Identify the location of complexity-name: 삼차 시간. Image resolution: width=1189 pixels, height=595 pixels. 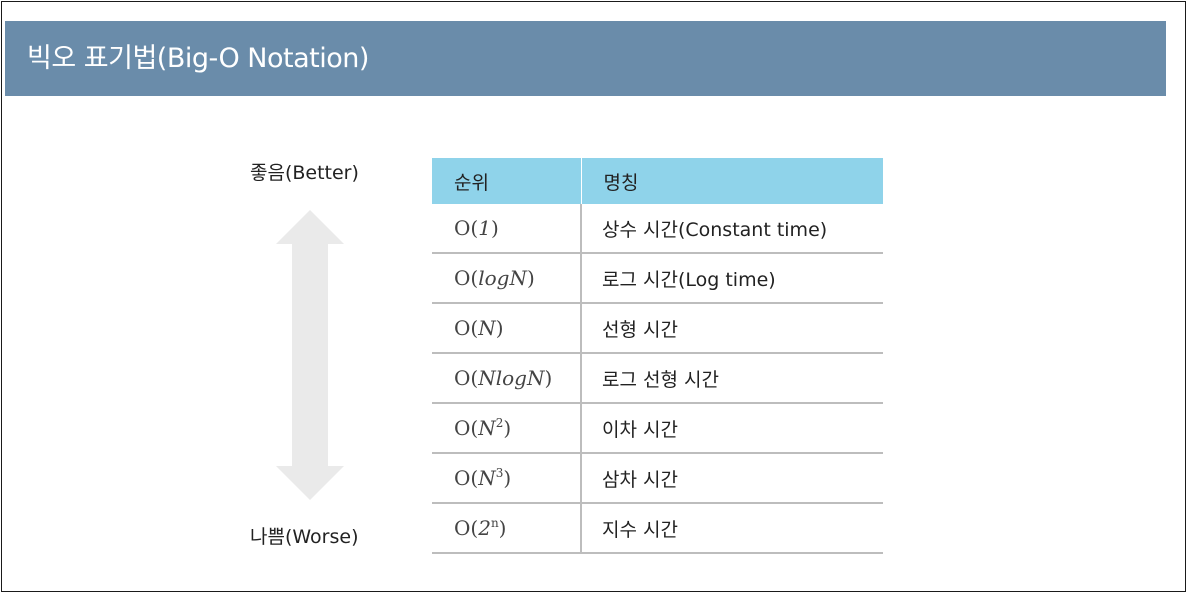
(732, 478).